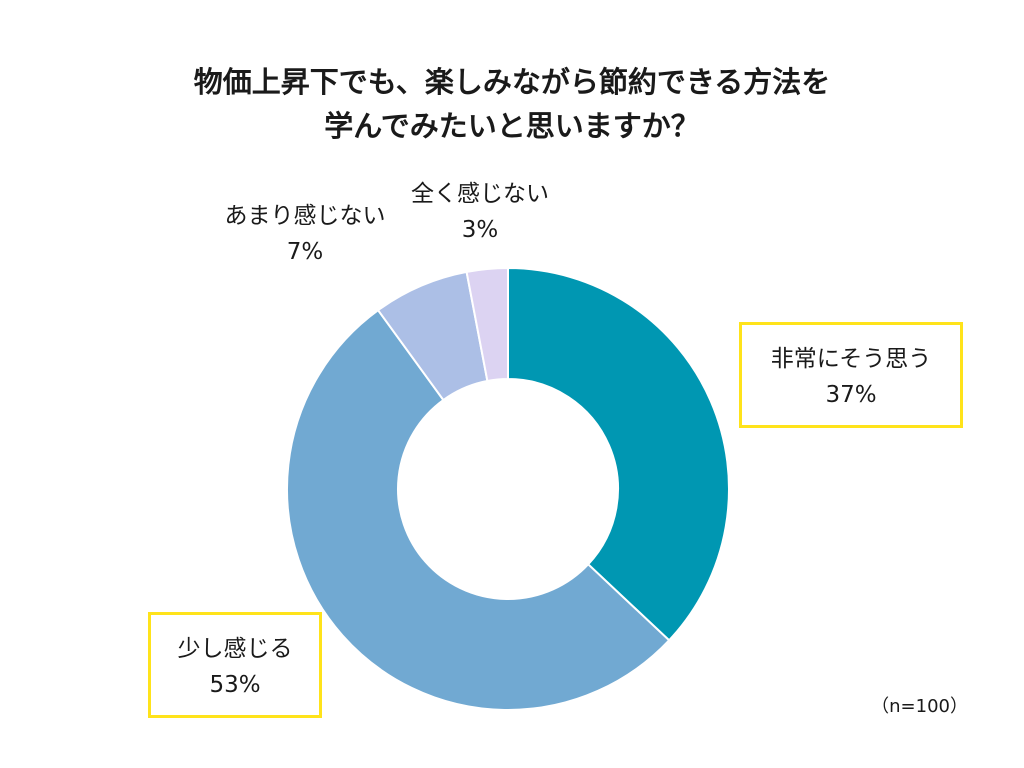 This screenshot has width=1024, height=768. What do you see at coordinates (512, 104) in the screenshot?
I see `chart-title: 物価上昇下でも、楽しみながら節約できる方法を 学んでみたいと思いますか？` at bounding box center [512, 104].